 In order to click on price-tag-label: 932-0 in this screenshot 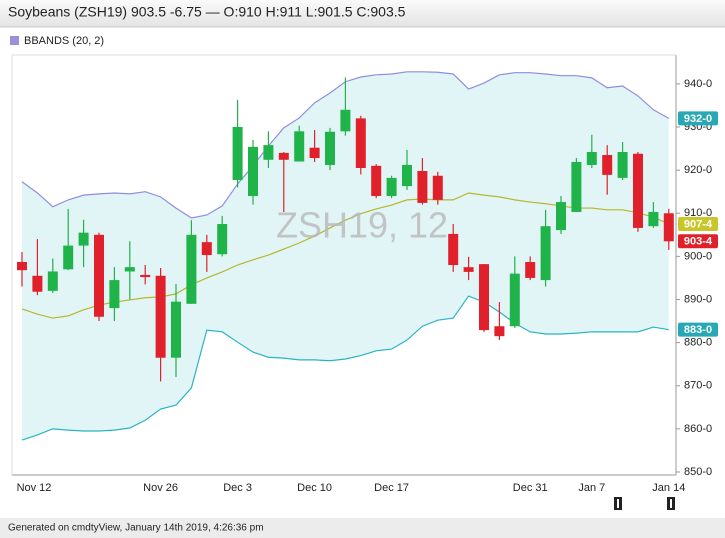, I will do `click(698, 119)`.